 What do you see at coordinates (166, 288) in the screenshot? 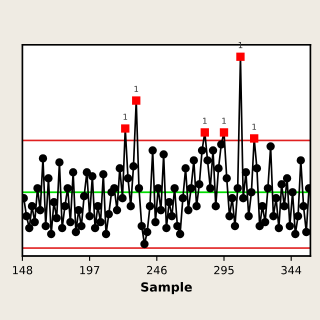
I see `x-axis-title: Sample` at bounding box center [166, 288].